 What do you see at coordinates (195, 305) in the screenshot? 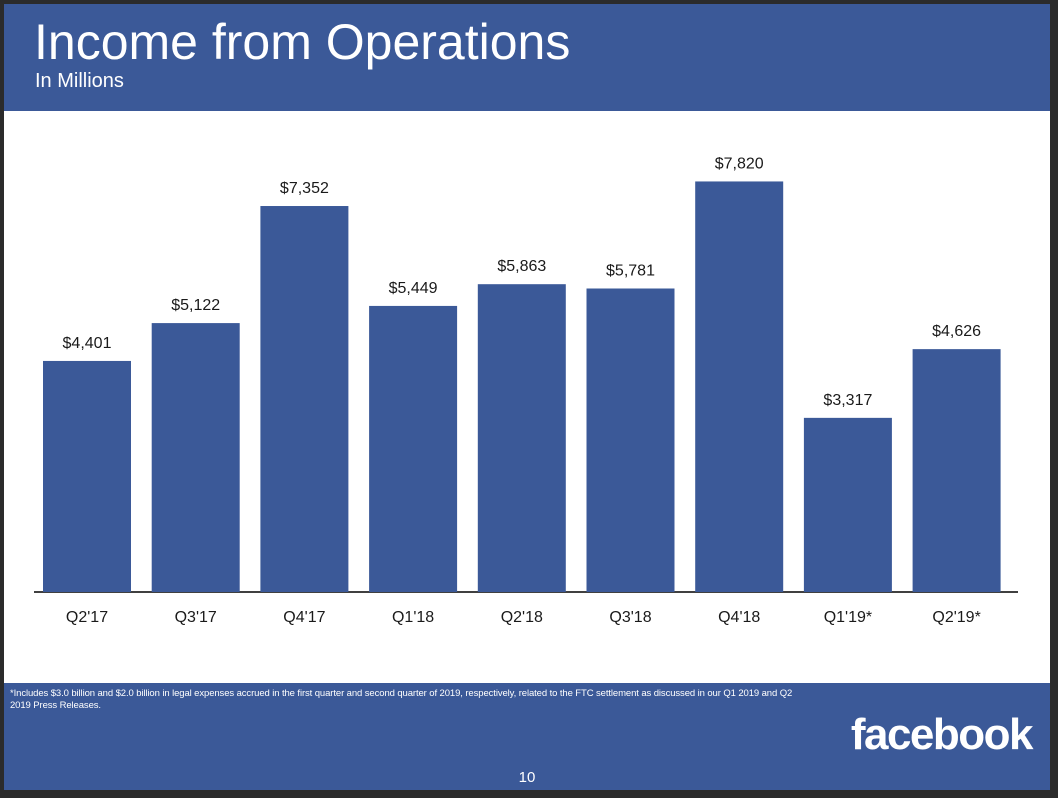
I see `bar-value-label: $5,122` at bounding box center [195, 305].